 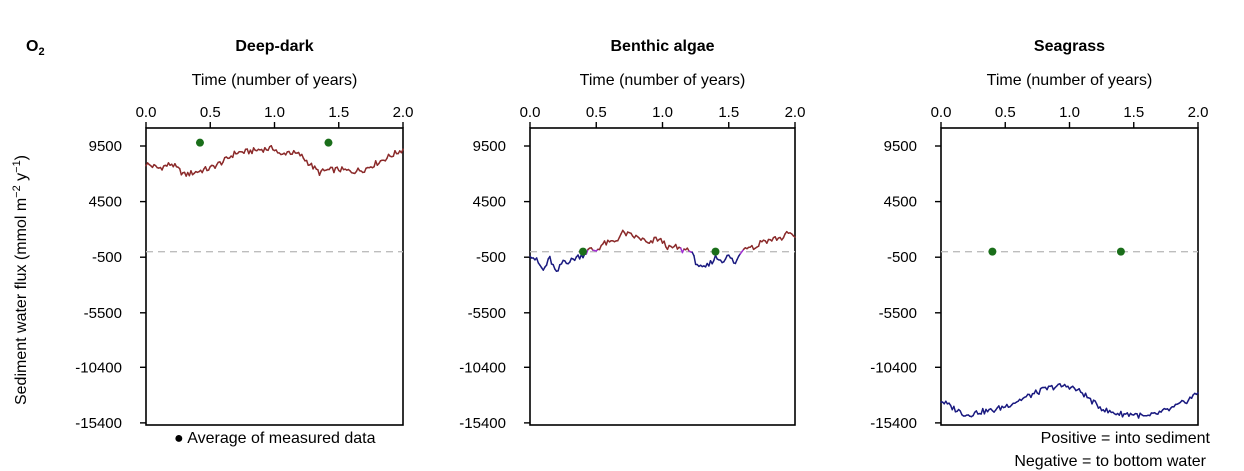 I want to click on y-axis-label: Sediment water flux (mmol m−2 y−1), so click(x=20, y=280).